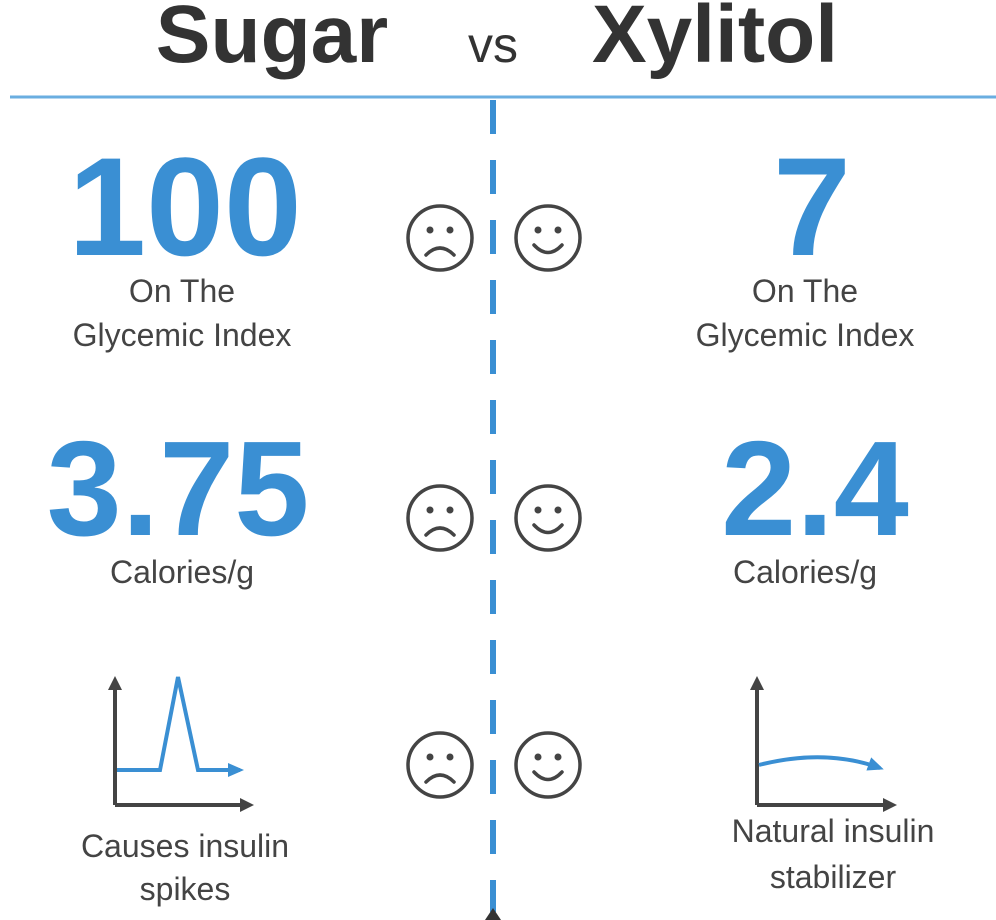 This screenshot has width=996, height=920. Describe the element at coordinates (185, 889) in the screenshot. I see `left-caption: spikes` at that location.